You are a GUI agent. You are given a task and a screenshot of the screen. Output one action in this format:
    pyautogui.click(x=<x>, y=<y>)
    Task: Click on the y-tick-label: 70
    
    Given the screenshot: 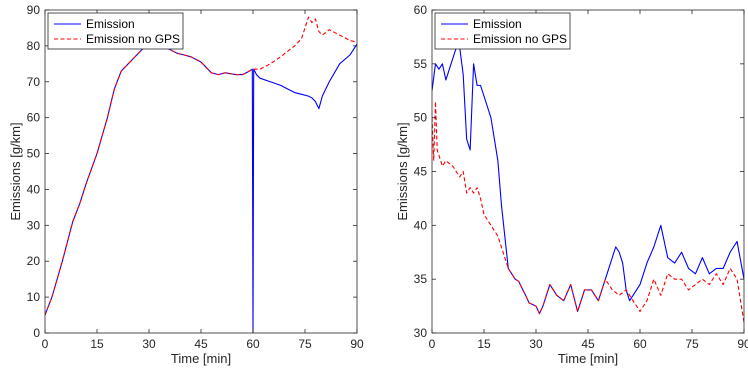 What is the action you would take?
    pyautogui.click(x=34, y=82)
    